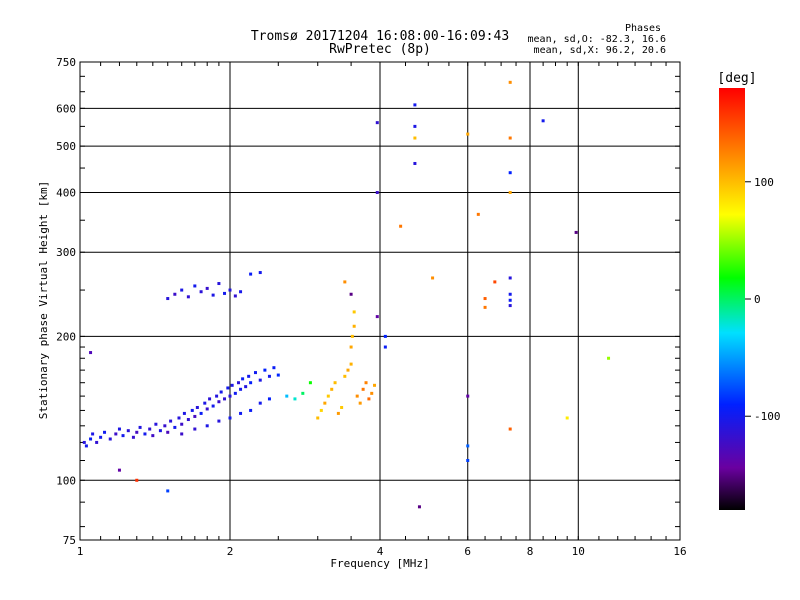  I want to click on colorbar-tick-label: 0, so click(757, 299).